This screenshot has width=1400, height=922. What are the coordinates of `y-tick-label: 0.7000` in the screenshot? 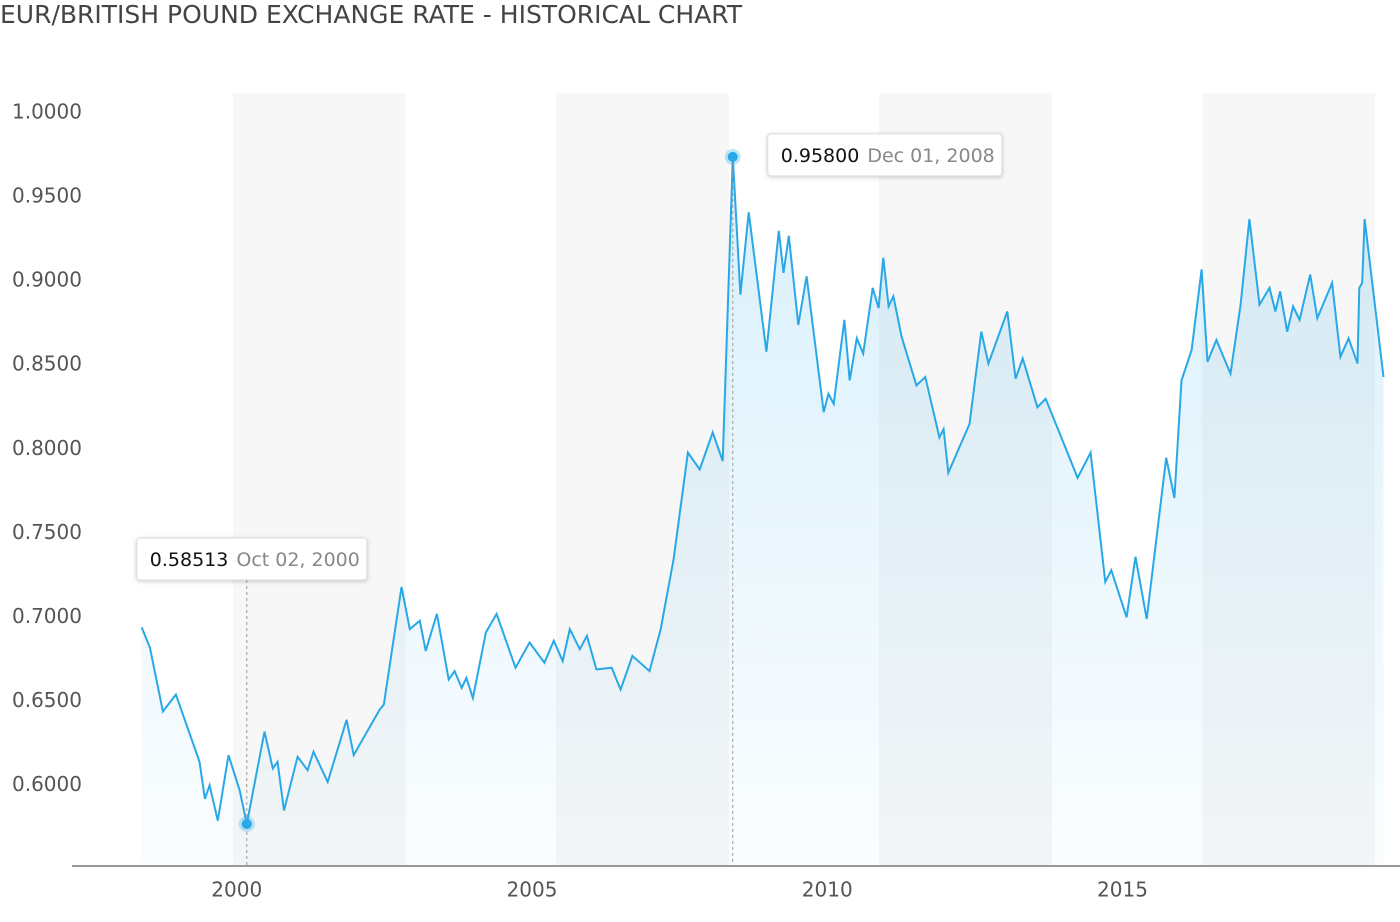 It's located at (47, 616).